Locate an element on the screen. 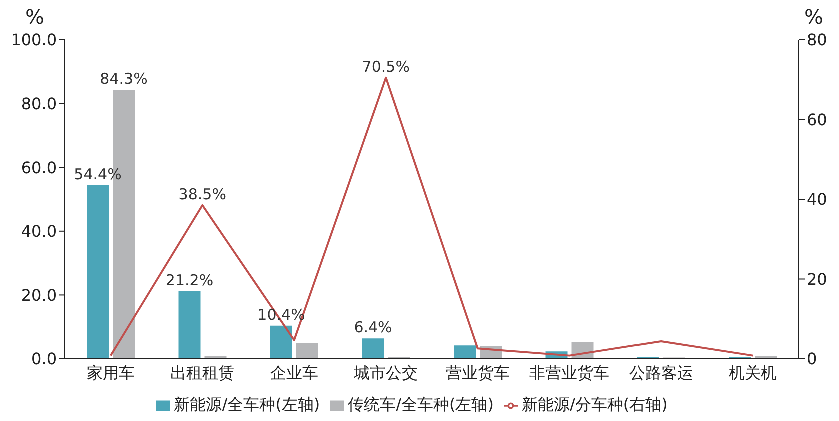 This screenshot has height=421, width=839. y2-axis-title: % is located at coordinates (814, 17).